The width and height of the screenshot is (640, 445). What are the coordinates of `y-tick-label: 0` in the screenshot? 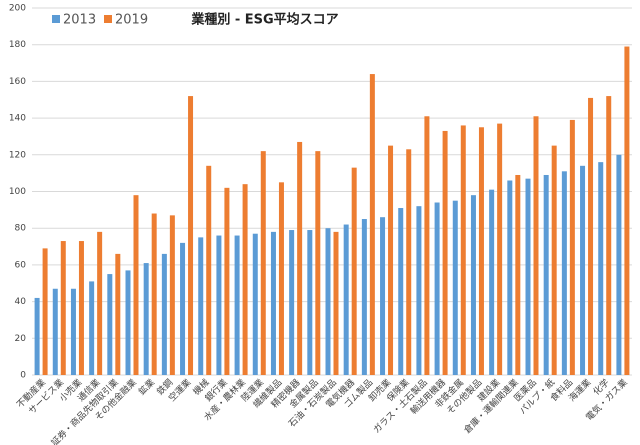 It's located at (23, 376).